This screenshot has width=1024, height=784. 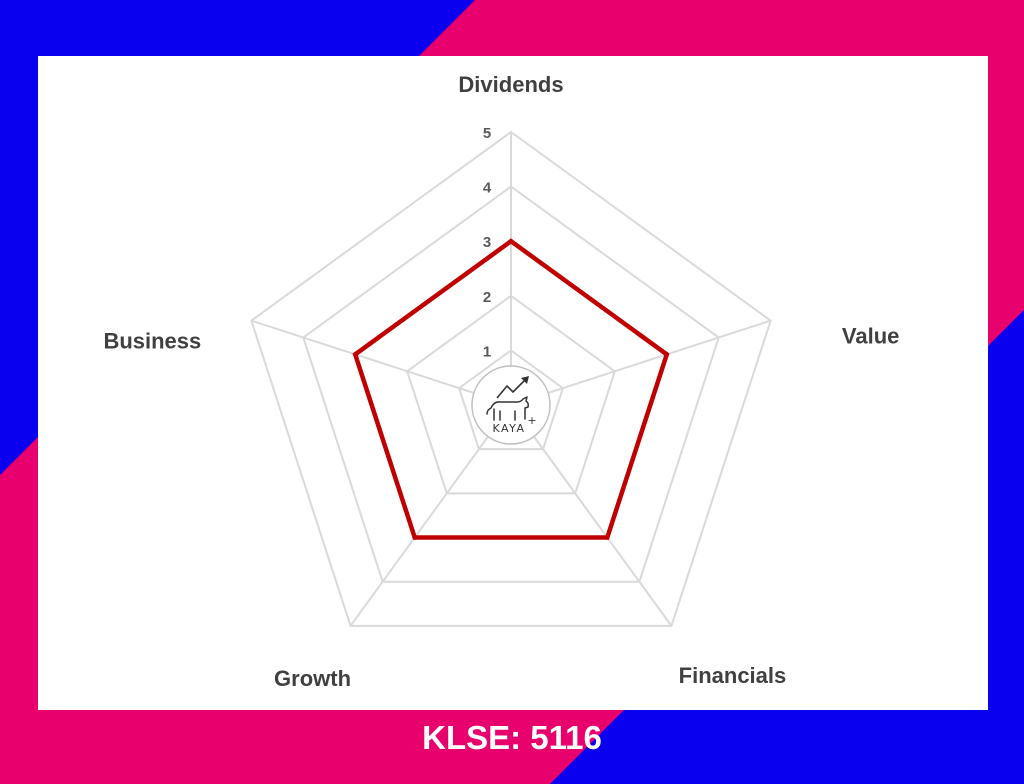 What do you see at coordinates (531, 420) in the screenshot?
I see `logo-plus: +` at bounding box center [531, 420].